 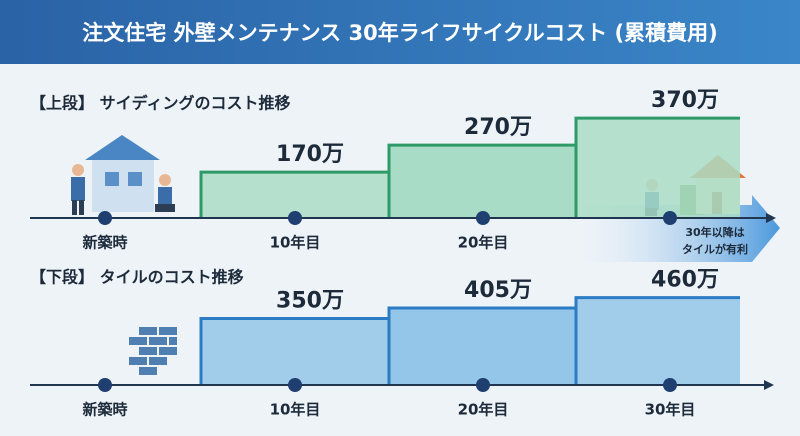 I want to click on section-subtitle: 【下段】 タイルのコスト推移, so click(x=137, y=277).